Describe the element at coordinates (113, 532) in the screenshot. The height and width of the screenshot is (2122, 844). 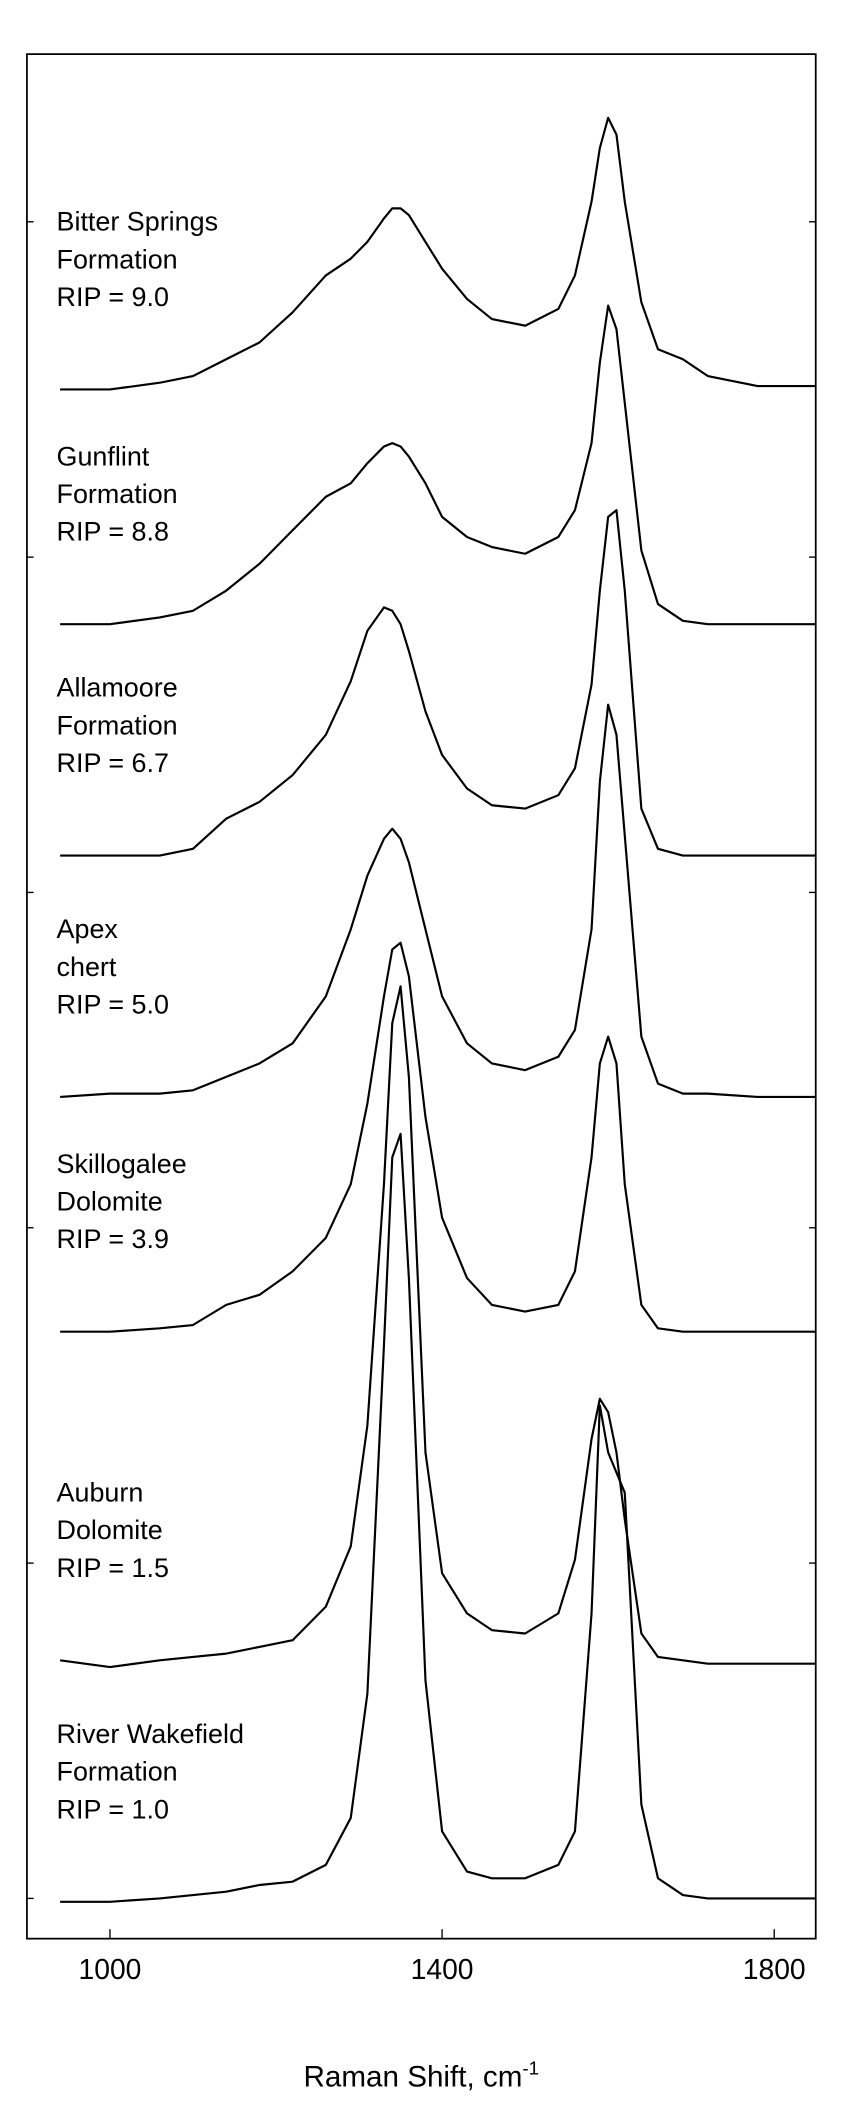
I see `series-label-line: RIP = 8.8` at that location.